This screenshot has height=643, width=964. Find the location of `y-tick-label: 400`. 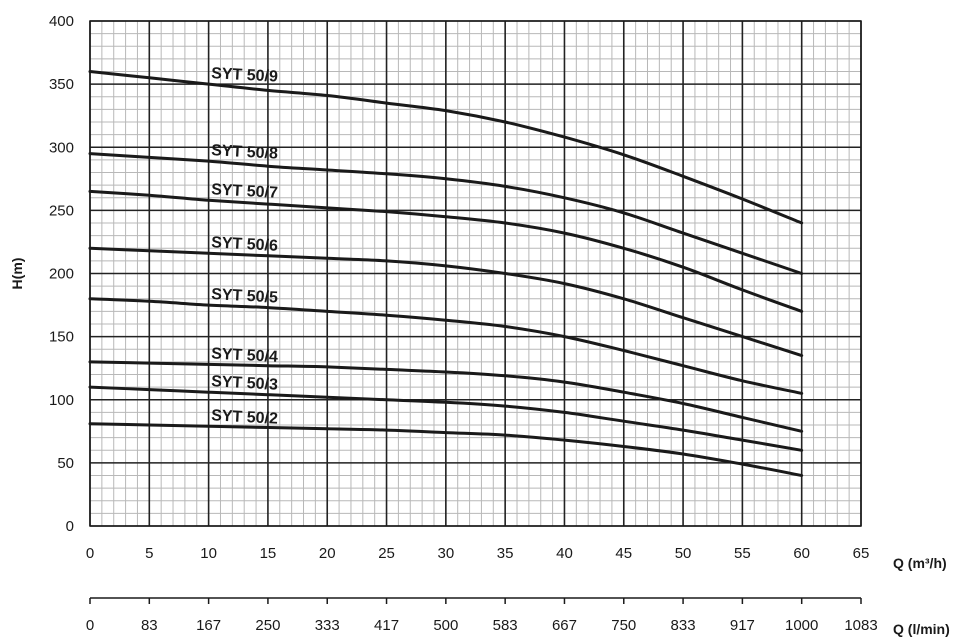

y-tick-label: 400 is located at coordinates (61, 21).